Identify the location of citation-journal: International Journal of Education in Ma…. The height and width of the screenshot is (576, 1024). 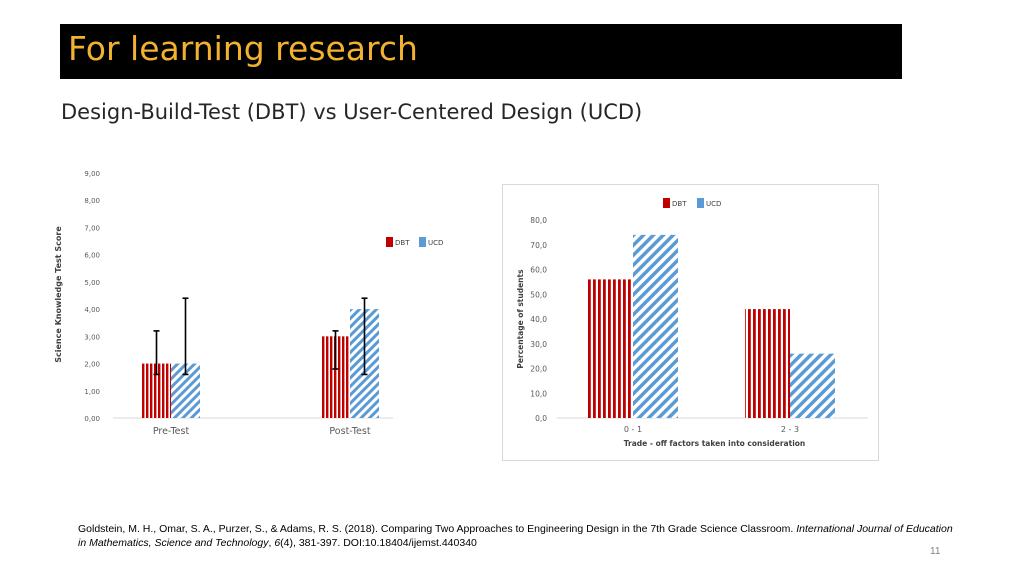
(515, 536).